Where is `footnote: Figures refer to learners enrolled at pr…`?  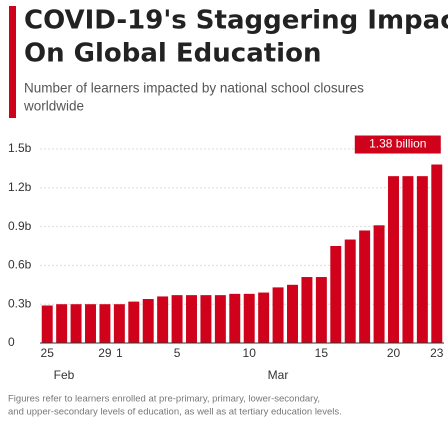 footnote: Figures refer to learners enrolled at pr… is located at coordinates (164, 399).